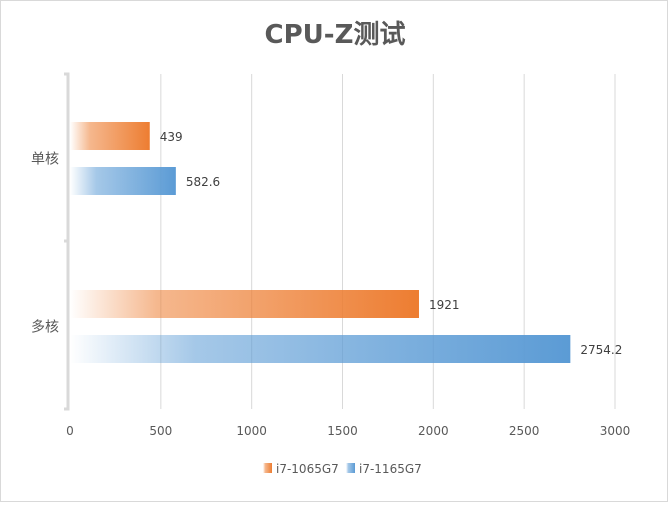  What do you see at coordinates (390, 469) in the screenshot?
I see `legend-label: i7-1165G7` at bounding box center [390, 469].